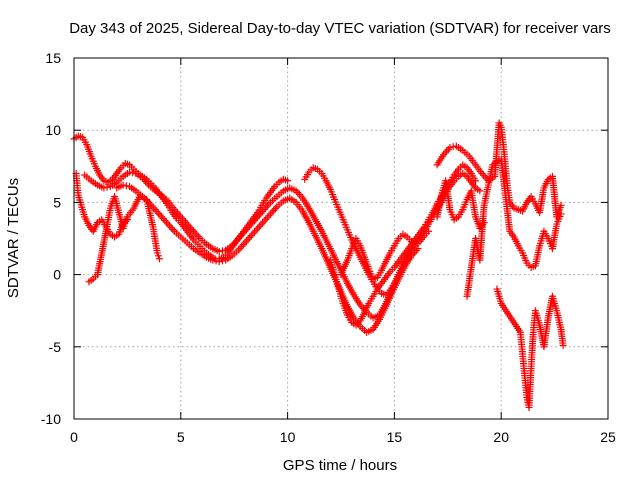  What do you see at coordinates (181, 437) in the screenshot?
I see `x-tick-label: 5` at bounding box center [181, 437].